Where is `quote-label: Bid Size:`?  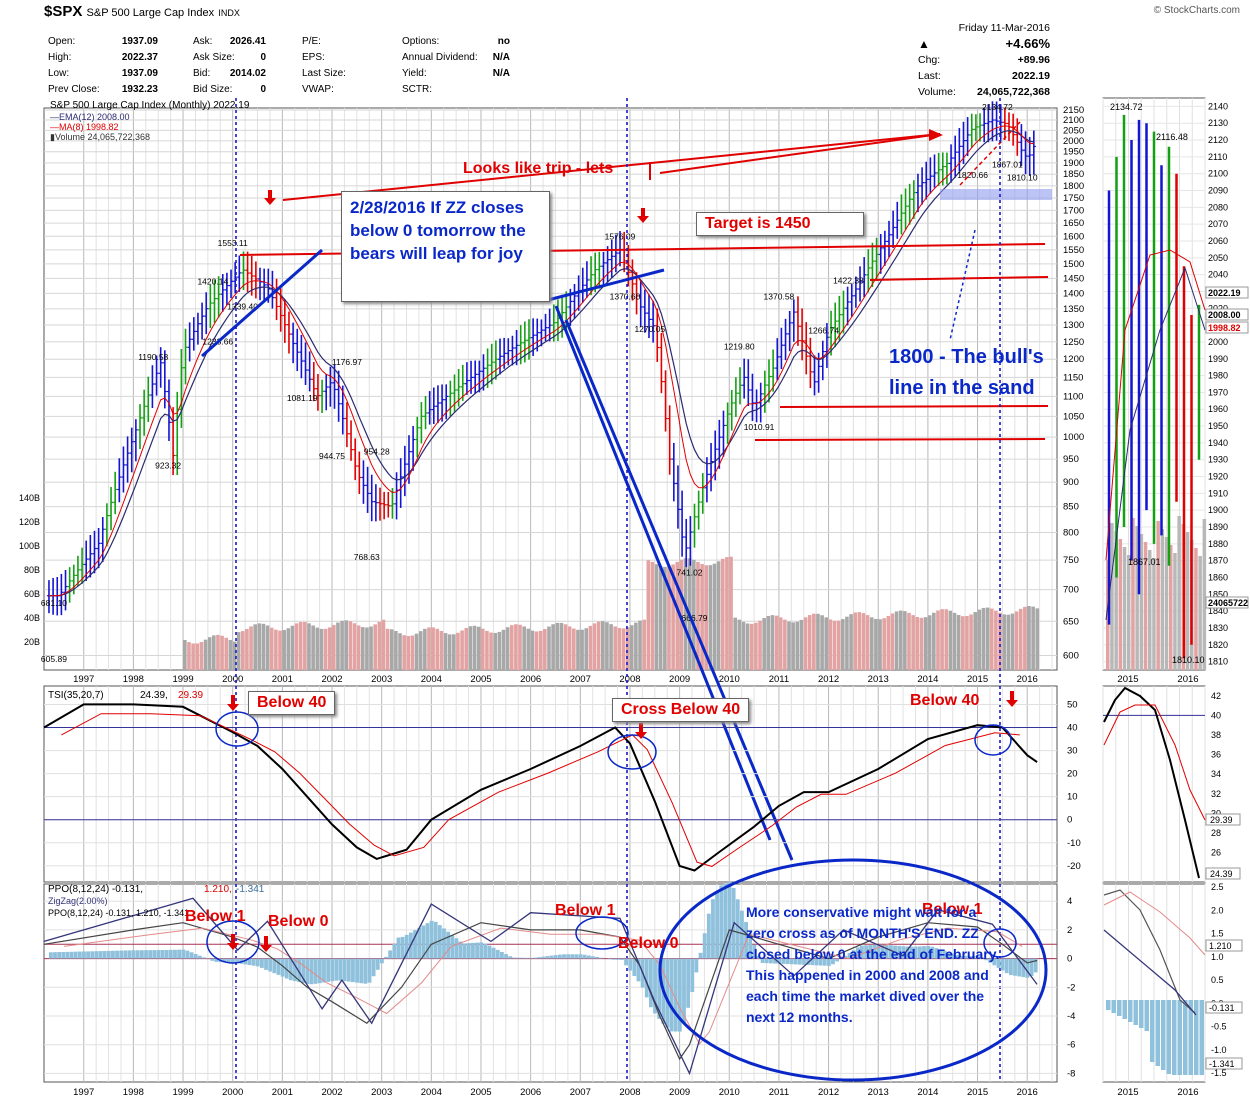 quote-label: Bid Size: is located at coordinates (213, 89).